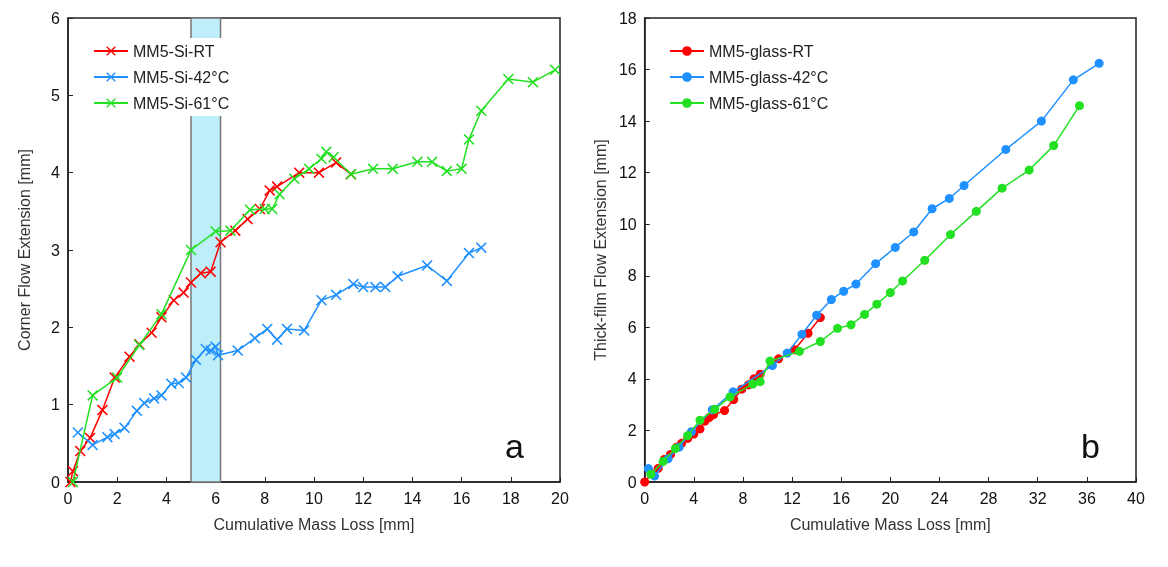 The height and width of the screenshot is (567, 1168). I want to click on legend-label: MM5-Si-42°C, so click(181, 77).